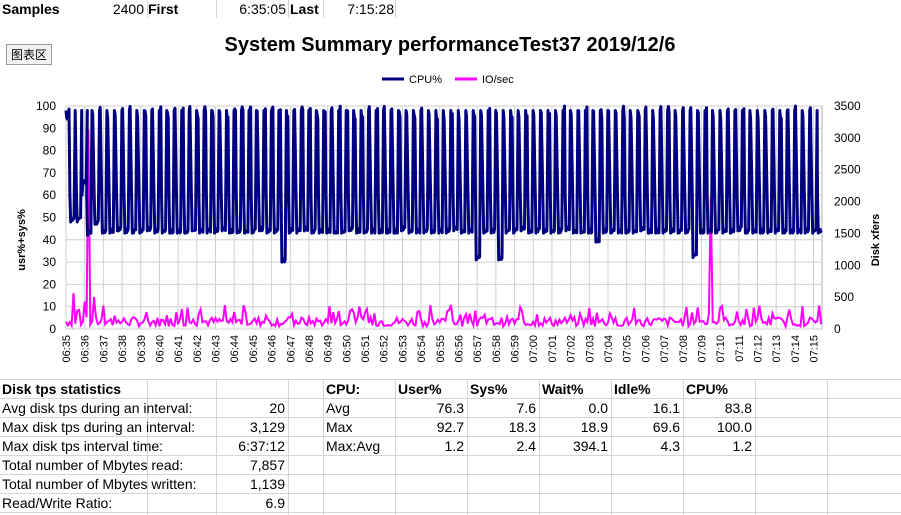 The height and width of the screenshot is (515, 901). I want to click on y-tick-label: 90, so click(50, 128).